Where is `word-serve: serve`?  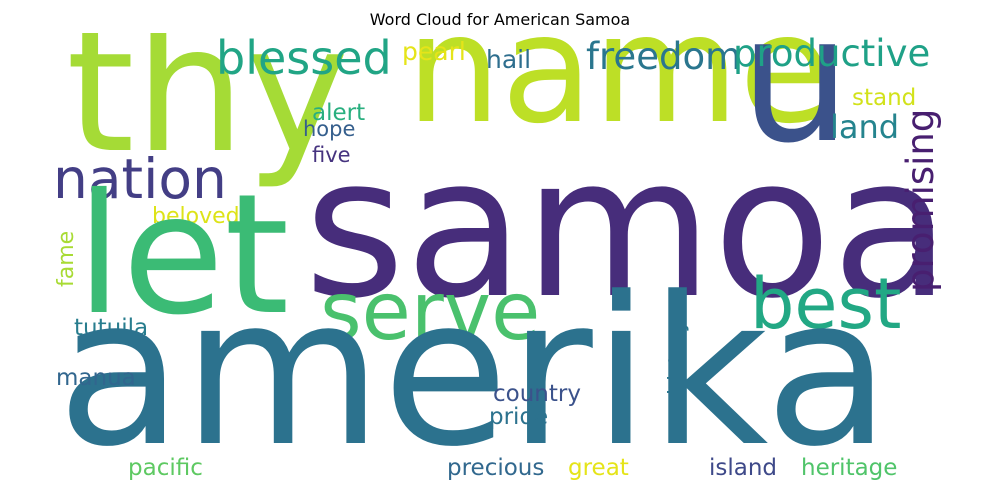
word-serve: serve is located at coordinates (430, 311).